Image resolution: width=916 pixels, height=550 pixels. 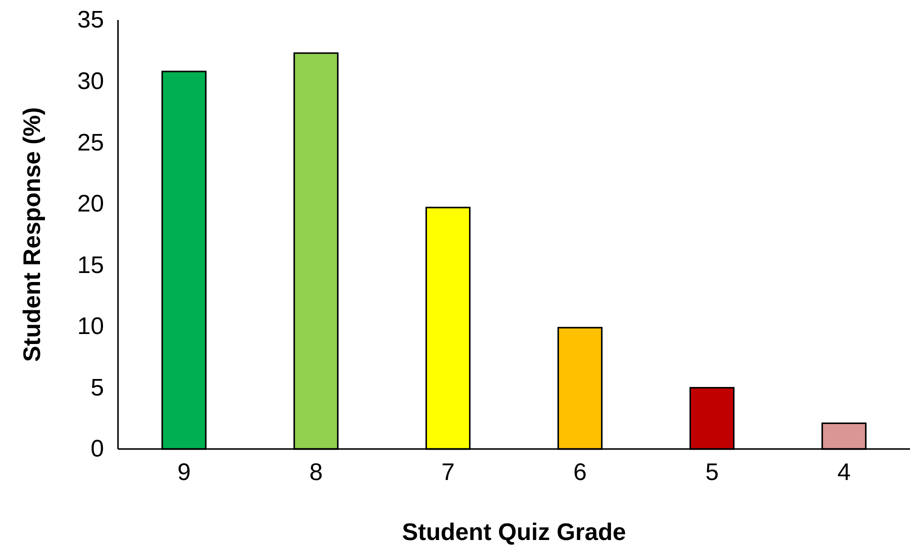 What do you see at coordinates (844, 472) in the screenshot?
I see `x-tick-label: 4` at bounding box center [844, 472].